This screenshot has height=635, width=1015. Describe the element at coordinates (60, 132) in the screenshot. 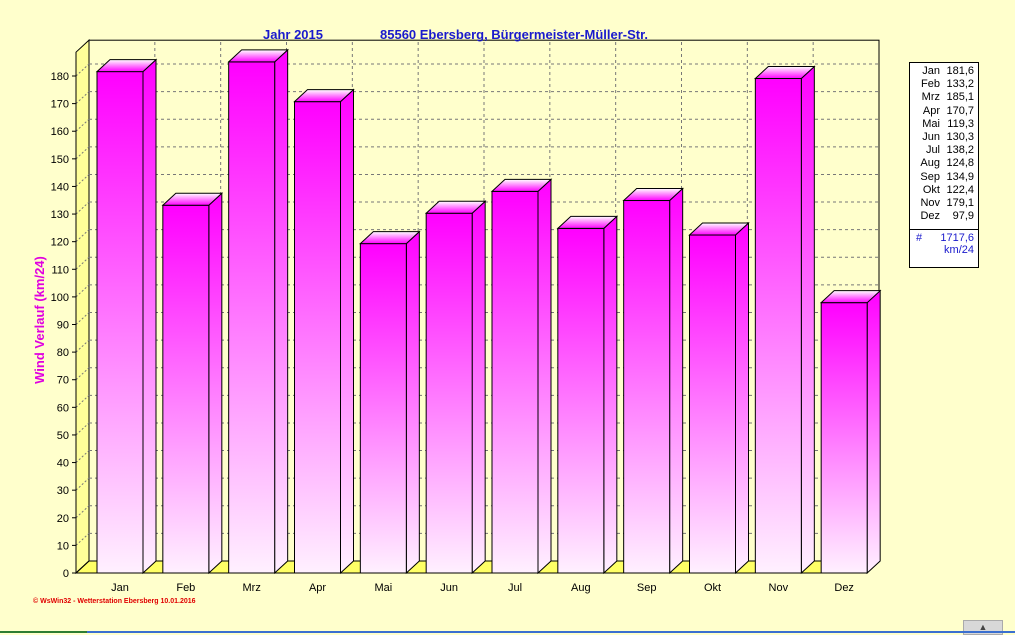

I see `y-tick-label: 160` at that location.